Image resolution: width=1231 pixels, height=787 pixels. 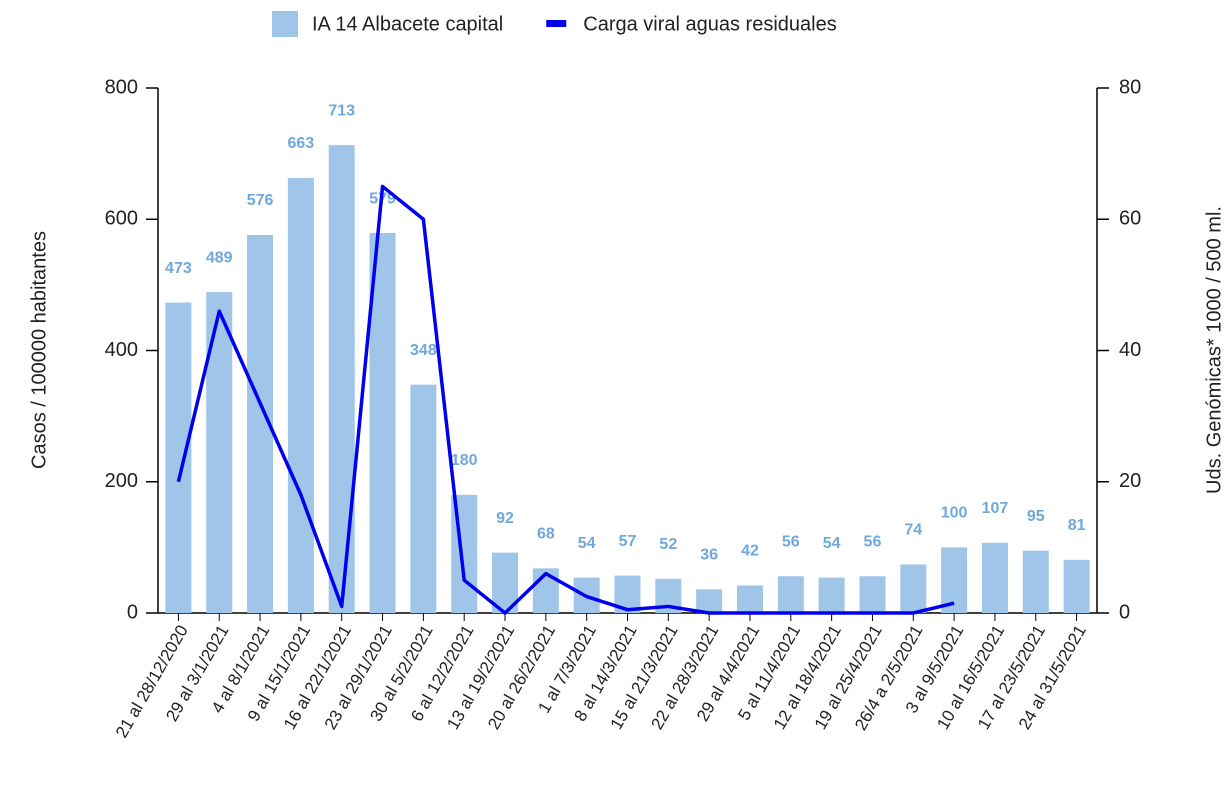 What do you see at coordinates (913, 530) in the screenshot?
I see `value-label: 74` at bounding box center [913, 530].